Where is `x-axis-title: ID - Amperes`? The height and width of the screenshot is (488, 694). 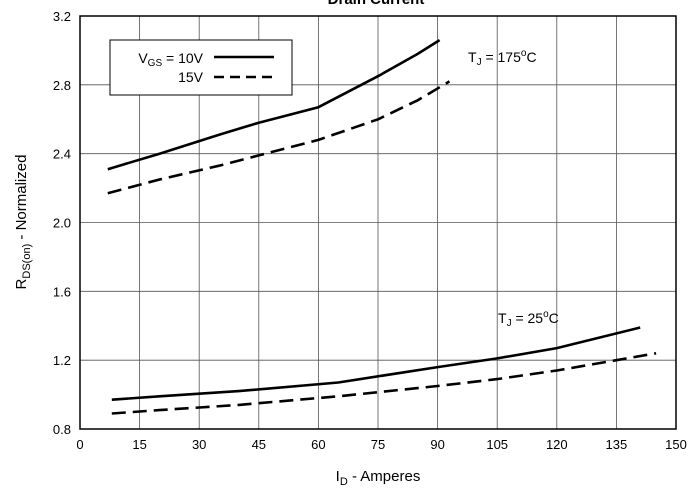 x-axis-title: ID - Amperes is located at coordinates (378, 478).